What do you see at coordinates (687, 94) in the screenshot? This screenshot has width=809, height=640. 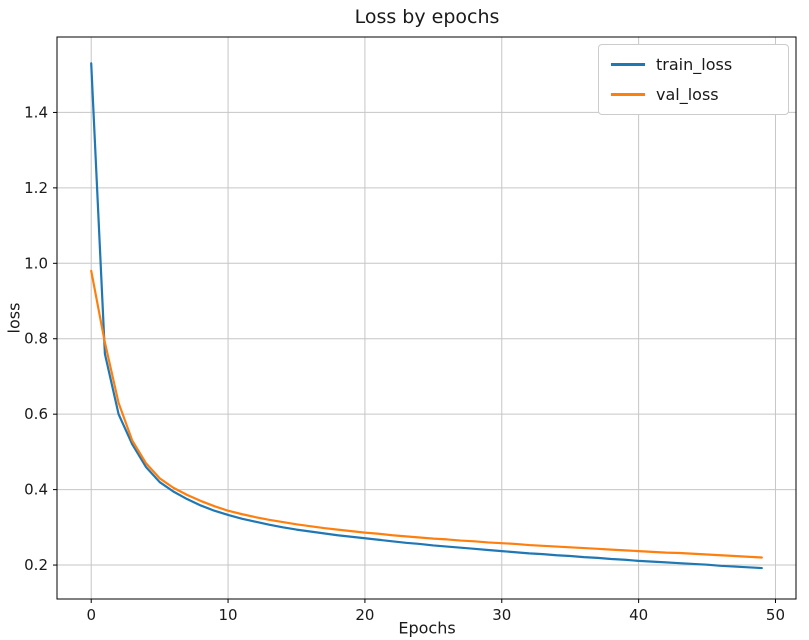 I see `legend-label-val-loss: val_loss` at bounding box center [687, 94].